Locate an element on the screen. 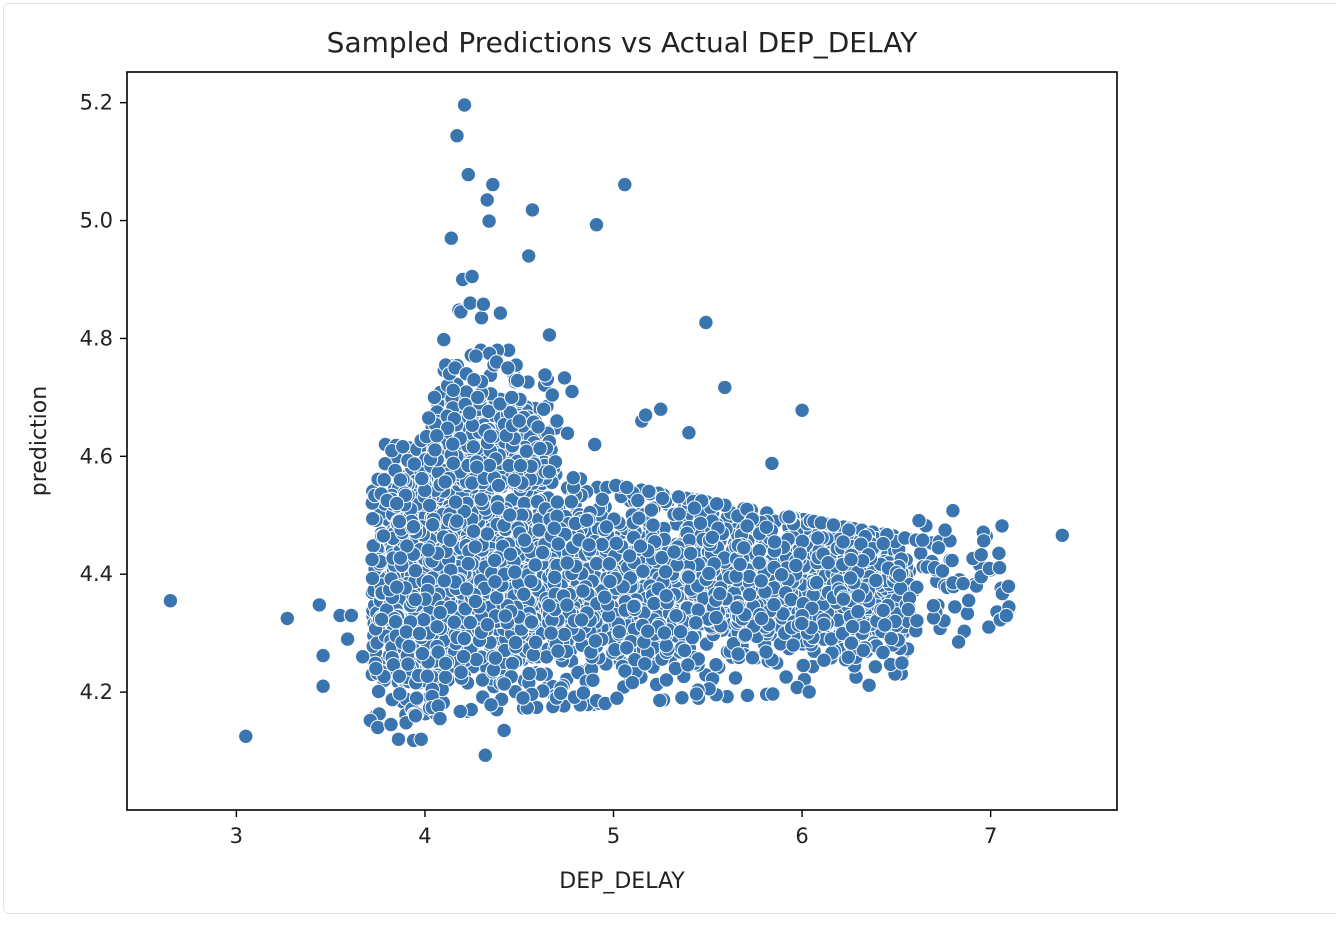 This screenshot has width=1336, height=932. chart-title: Sampled Predictions vs Actual DEP_DELAY is located at coordinates (623, 42).